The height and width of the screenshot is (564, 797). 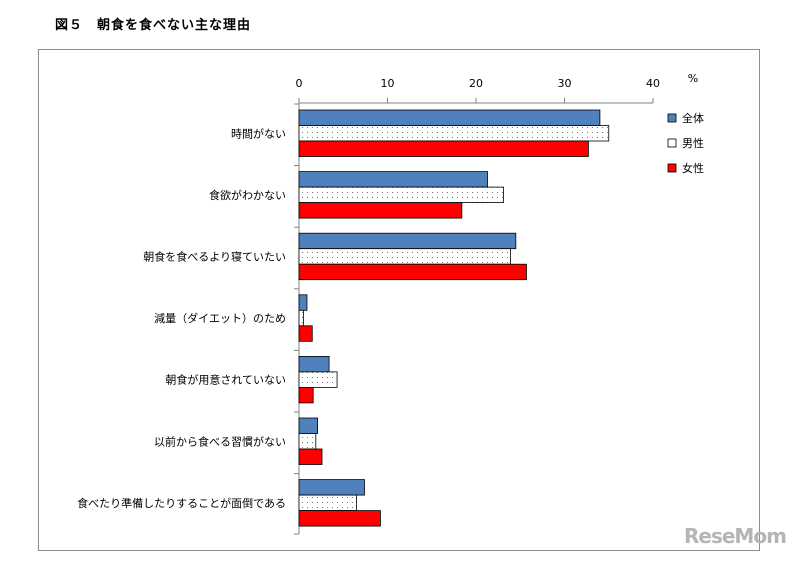 I want to click on figure-title: 図５ 朝食を食べない主な理由, so click(x=153, y=25).